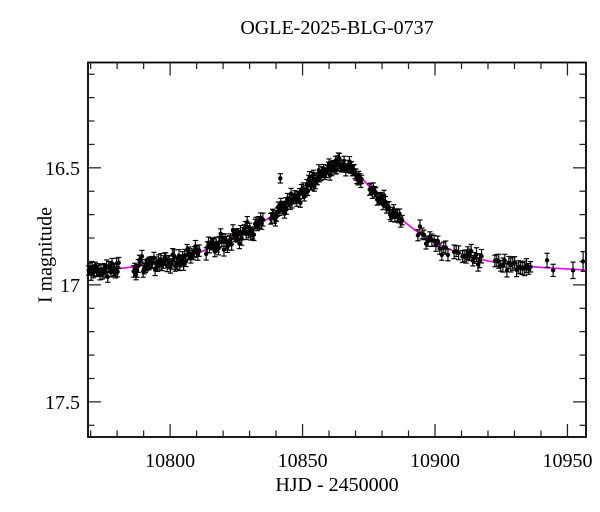 The width and height of the screenshot is (600, 512). What do you see at coordinates (62, 169) in the screenshot?
I see `y-tick-label: 16.5` at bounding box center [62, 169].